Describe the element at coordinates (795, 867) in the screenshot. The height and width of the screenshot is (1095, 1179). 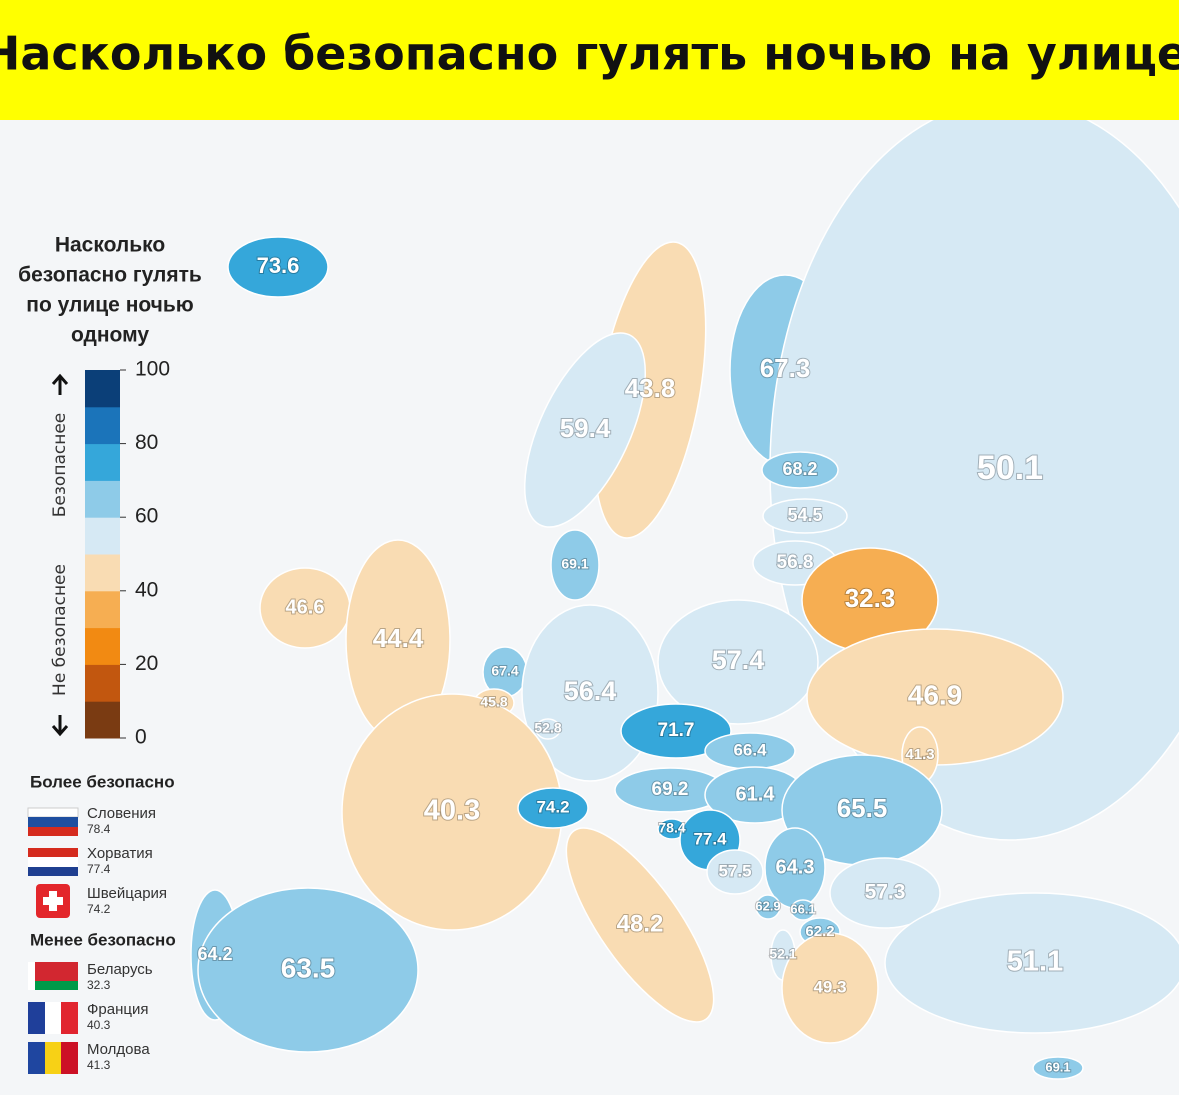
I see `region-value: 64.3` at that location.